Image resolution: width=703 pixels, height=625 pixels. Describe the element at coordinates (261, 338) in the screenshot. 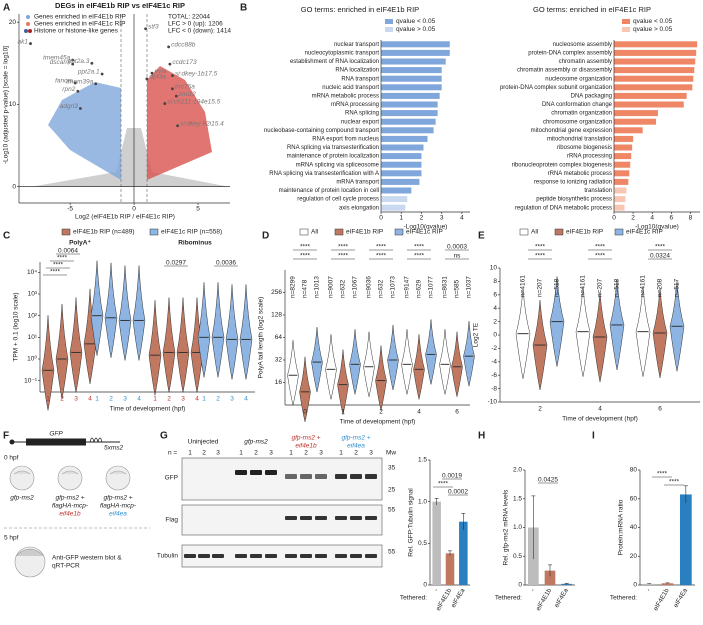

I see `y-axis-label: PolyA tail length (log2 scale)` at that location.